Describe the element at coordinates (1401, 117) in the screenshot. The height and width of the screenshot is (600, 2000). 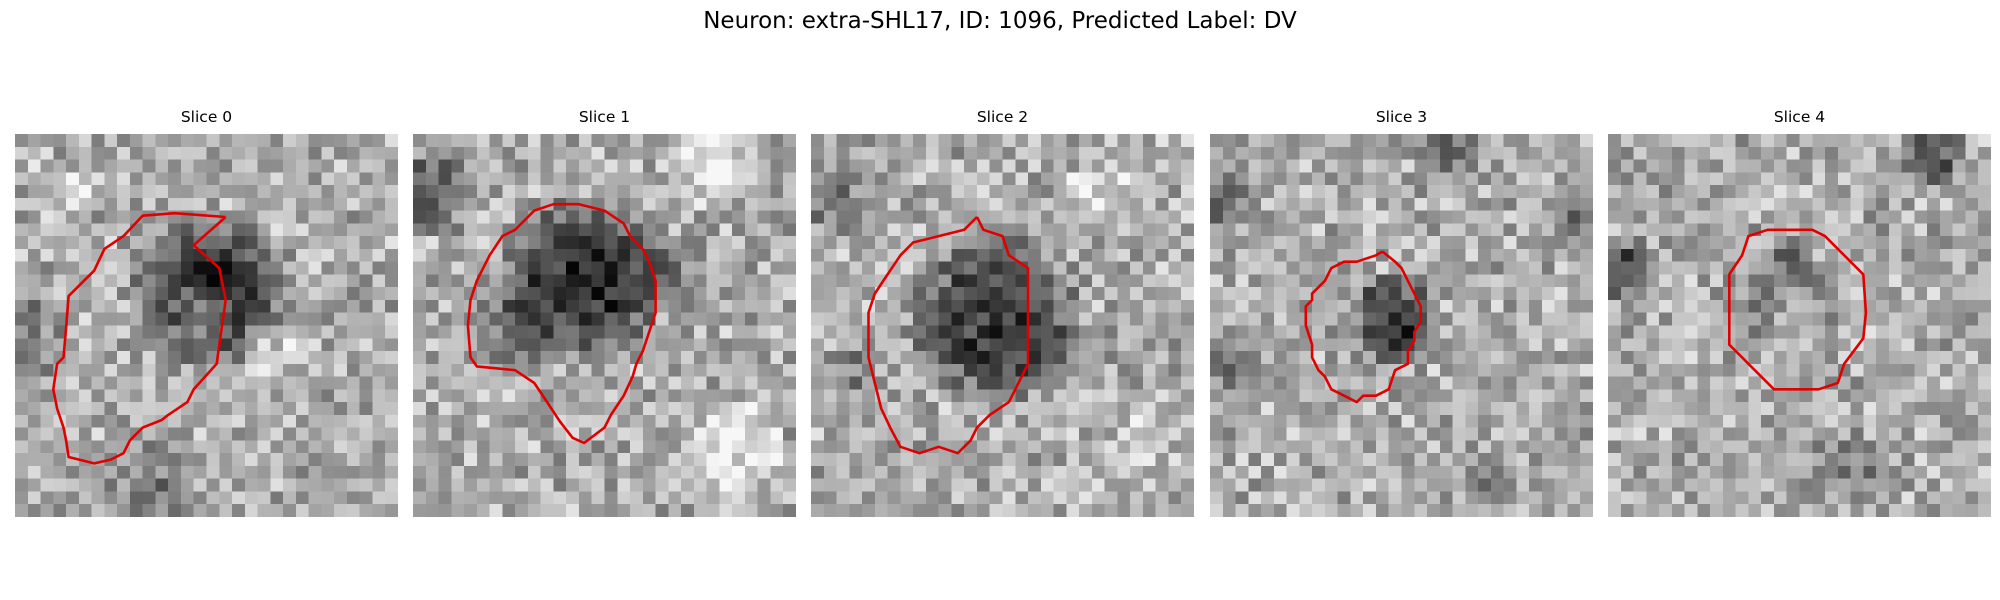
I see `slice-title: Slice 3` at that location.